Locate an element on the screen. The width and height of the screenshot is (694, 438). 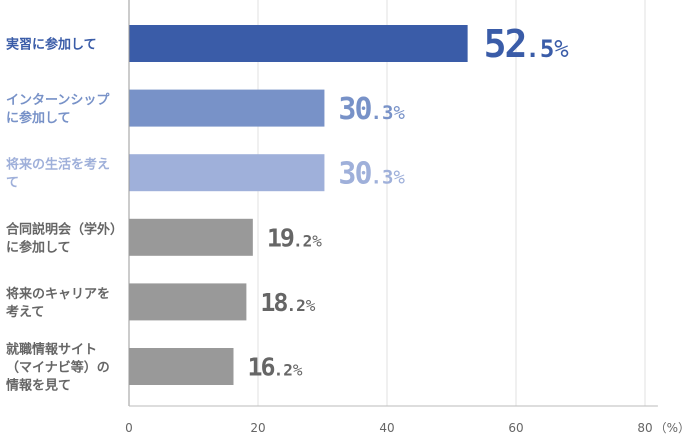
x-tick-label: 20 is located at coordinates (257, 428).